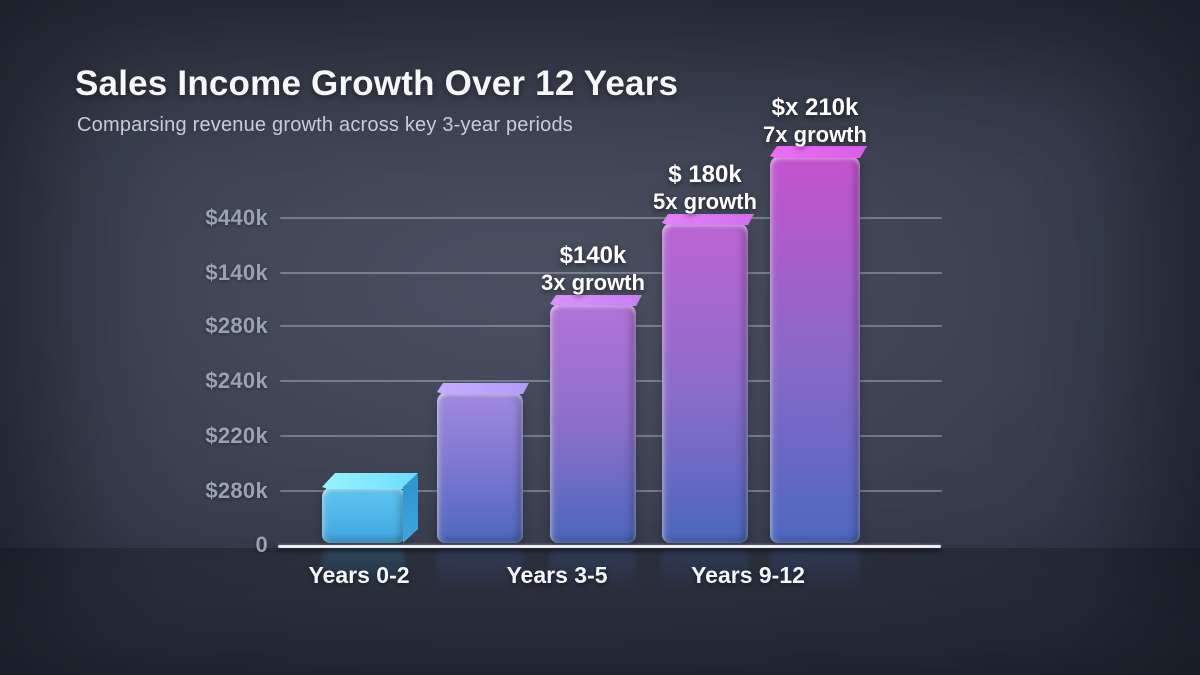 The image size is (1200, 675). Describe the element at coordinates (815, 107) in the screenshot. I see `bar-value-label: $x 210k` at that location.